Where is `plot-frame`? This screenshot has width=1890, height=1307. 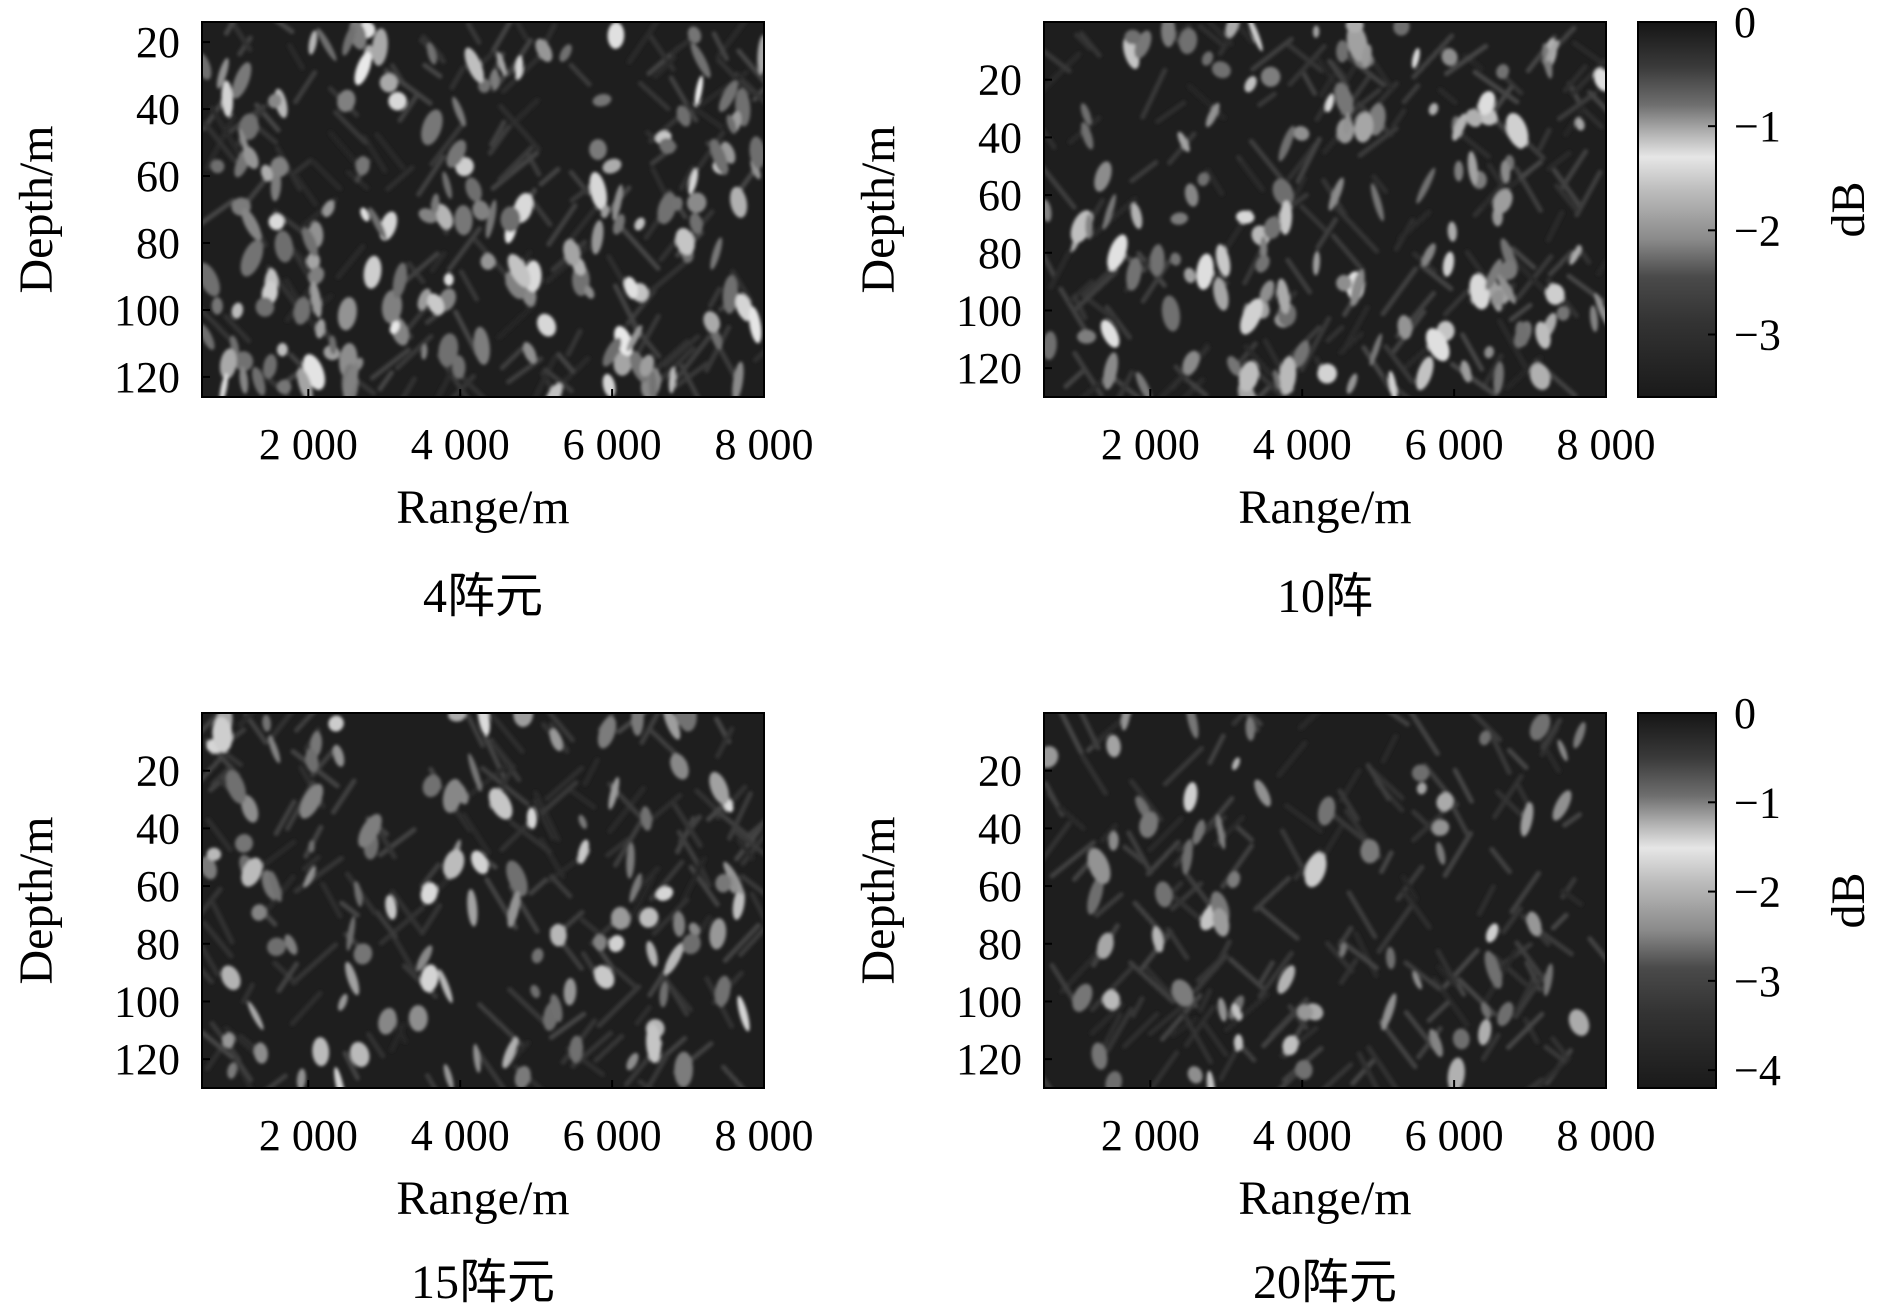
plot-frame is located at coordinates (1325, 209).